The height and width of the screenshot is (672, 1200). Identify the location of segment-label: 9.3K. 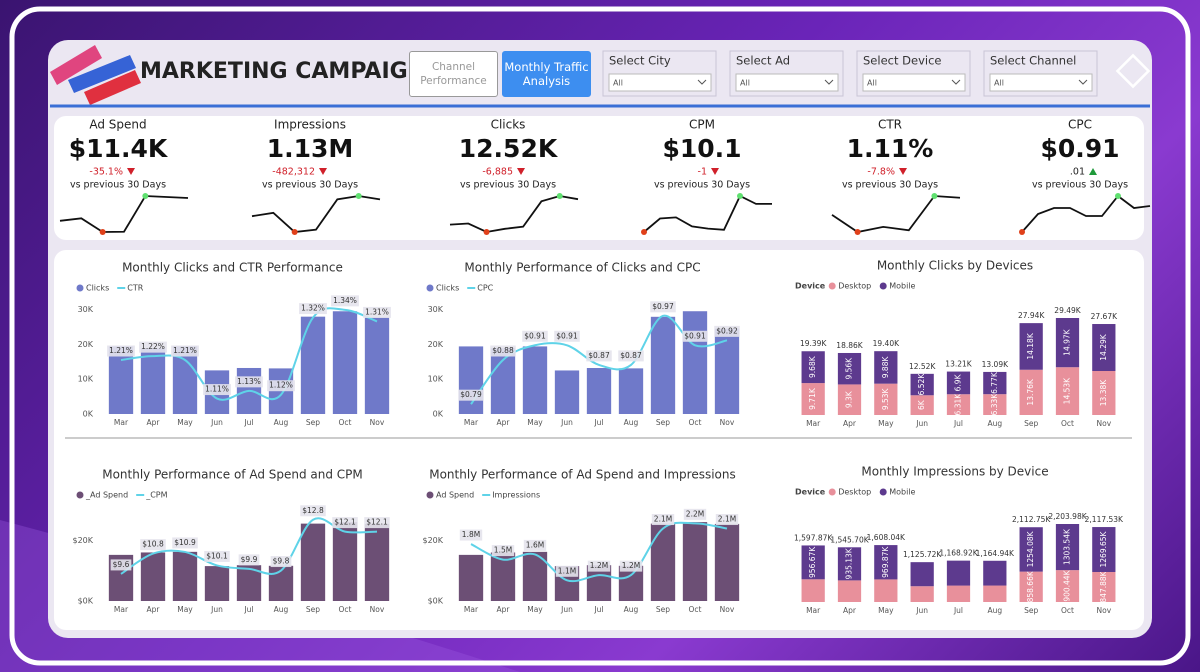
(849, 399).